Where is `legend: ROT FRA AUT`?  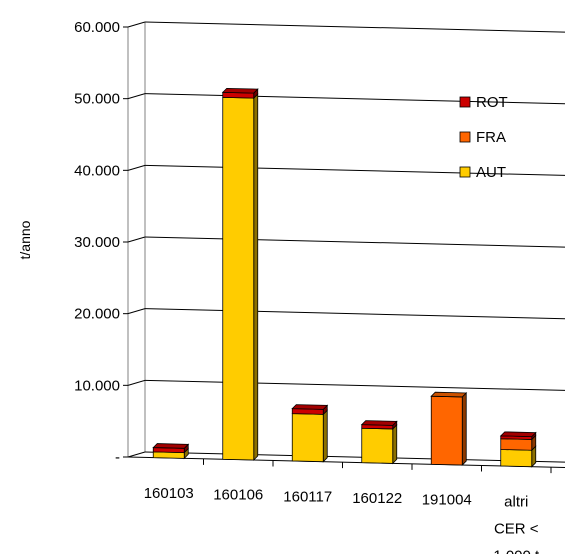
legend: ROT FRA AUT is located at coordinates (483, 137).